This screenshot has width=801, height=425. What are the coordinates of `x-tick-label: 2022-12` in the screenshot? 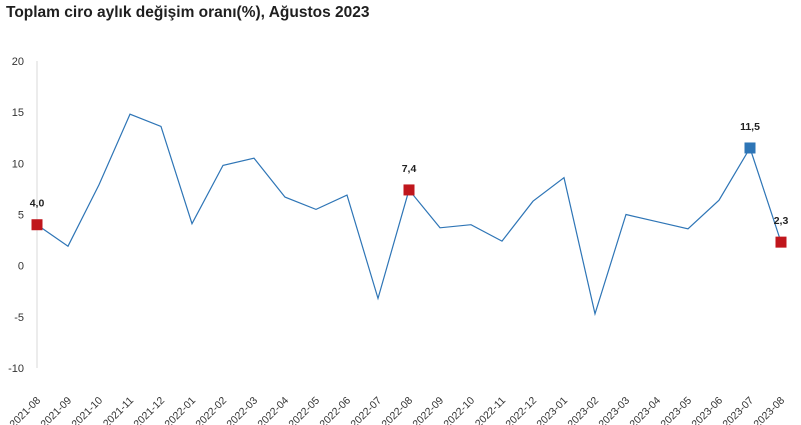 It's located at (521, 410).